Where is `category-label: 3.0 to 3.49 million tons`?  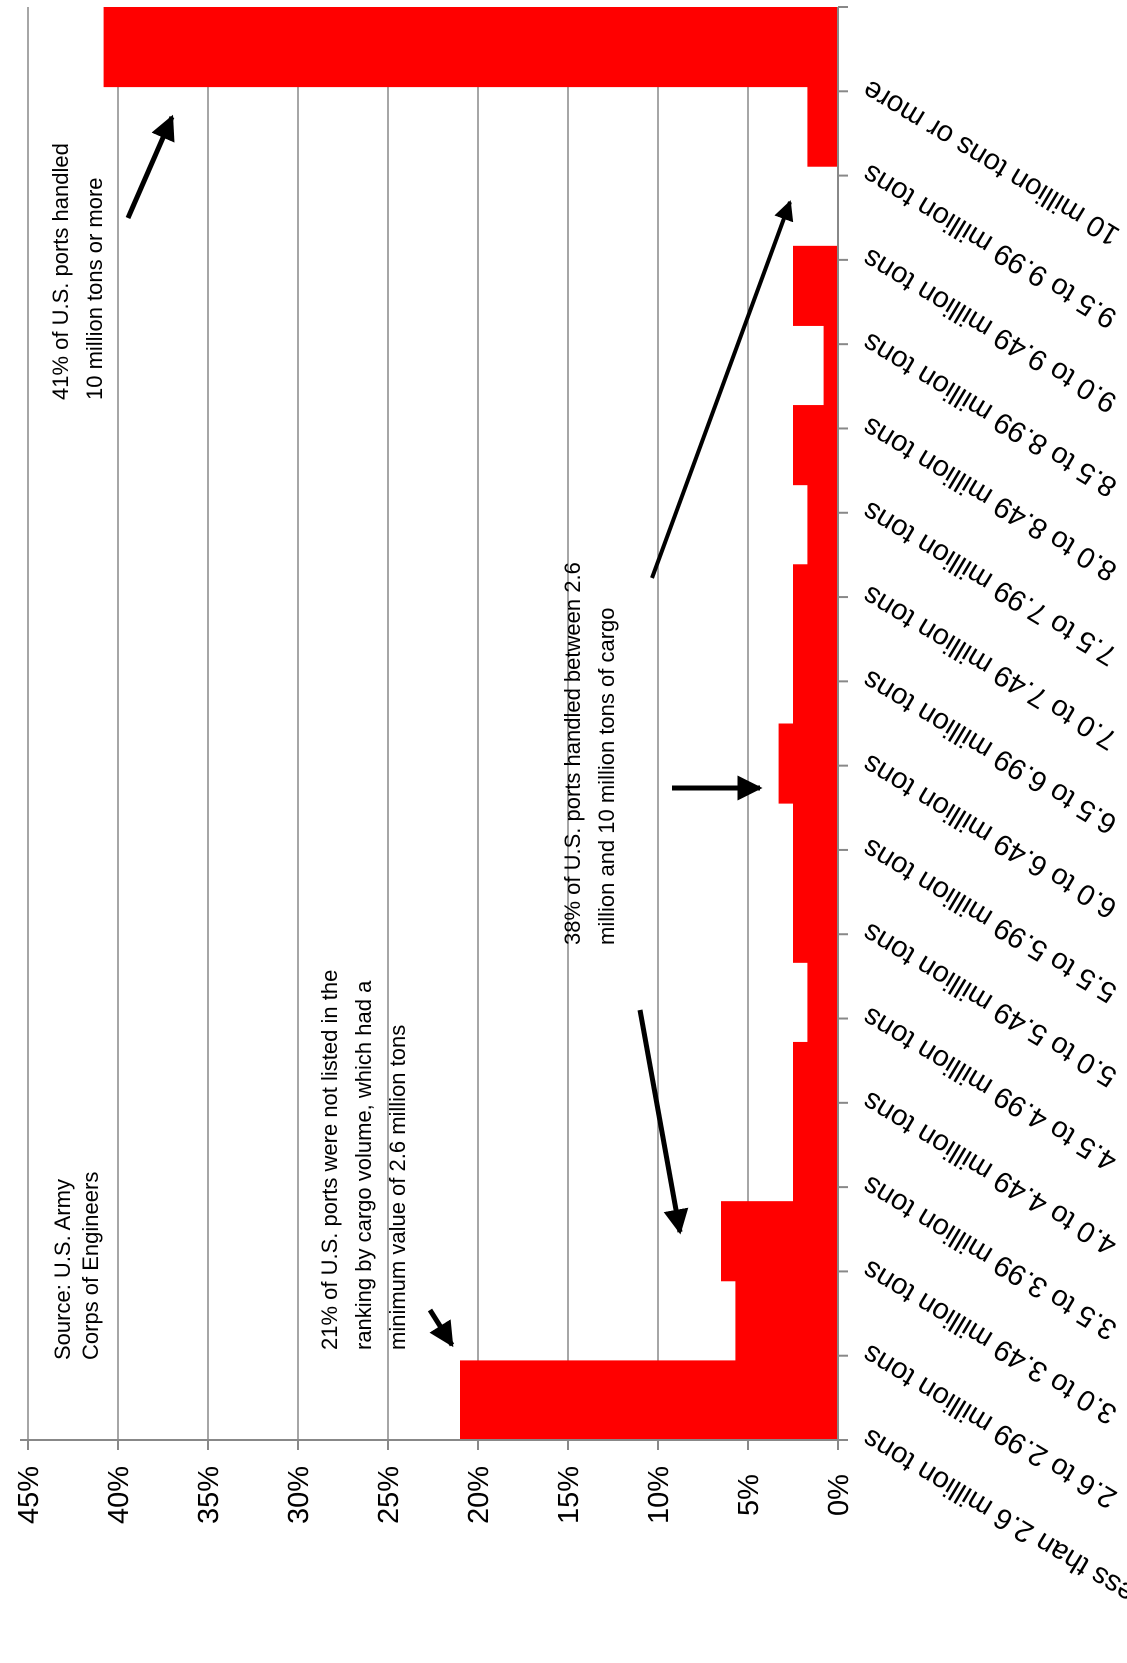 category-label: 3.0 to 3.49 million tons is located at coordinates (989, 1341).